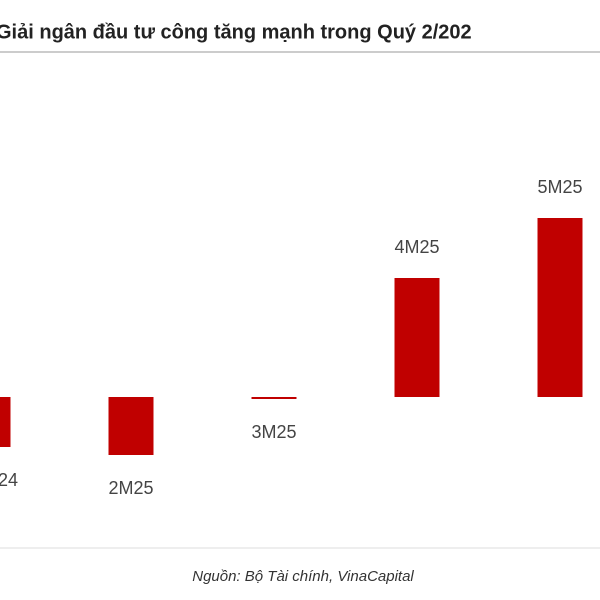  I want to click on source: Nguồn: Bộ Tài chính, VinaCapital, so click(303, 576).